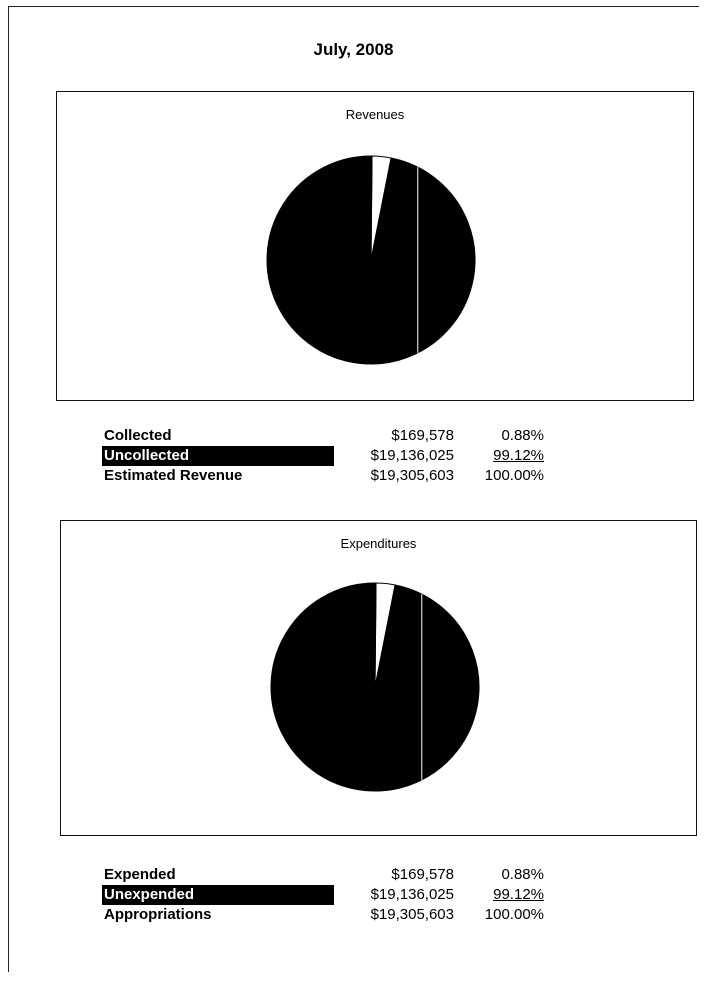  I want to click on uncollected-amount: $19,136,025, so click(412, 455).